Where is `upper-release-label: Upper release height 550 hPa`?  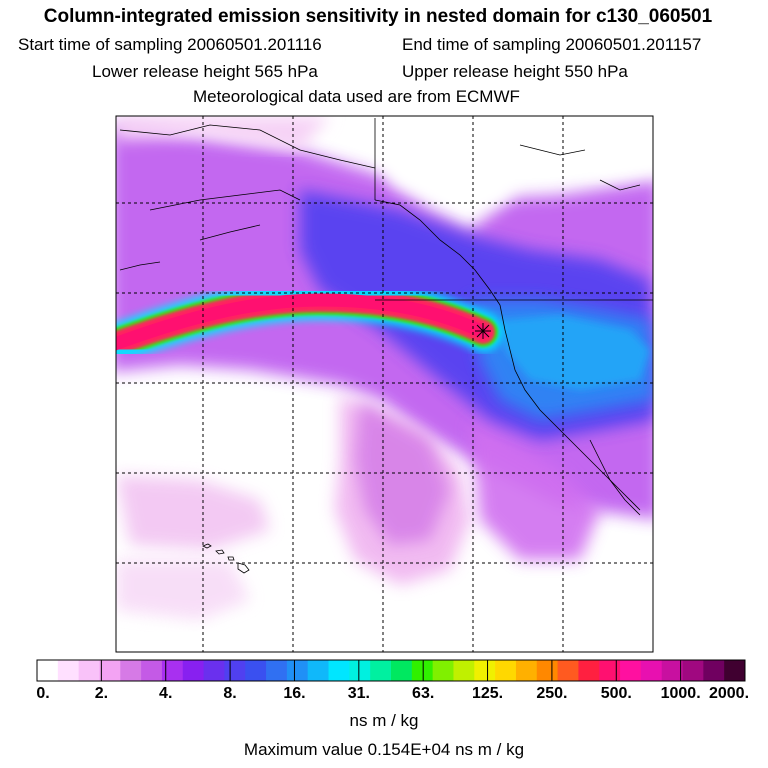
upper-release-label: Upper release height 550 hPa is located at coordinates (515, 71).